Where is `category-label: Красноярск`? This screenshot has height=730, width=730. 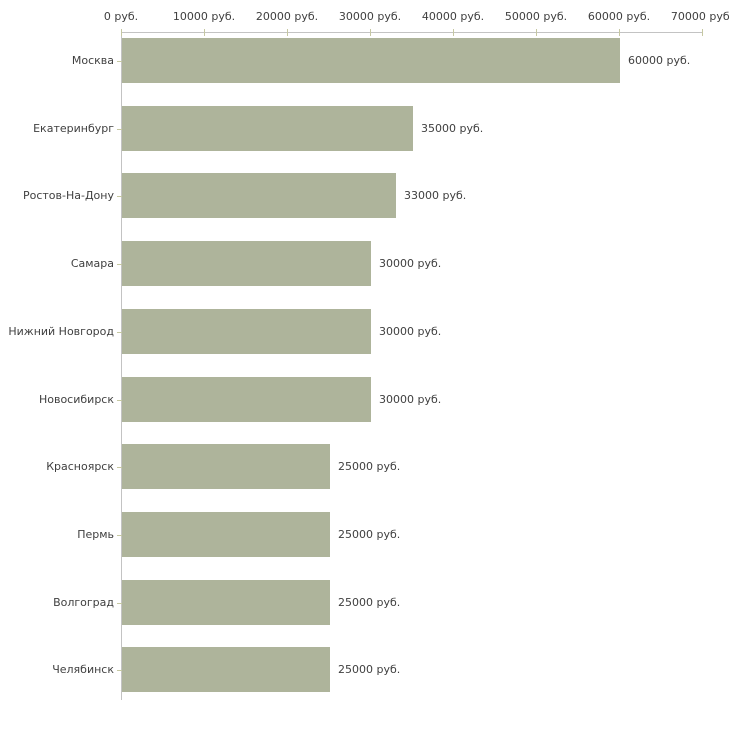
category-label: Красноярск is located at coordinates (80, 466).